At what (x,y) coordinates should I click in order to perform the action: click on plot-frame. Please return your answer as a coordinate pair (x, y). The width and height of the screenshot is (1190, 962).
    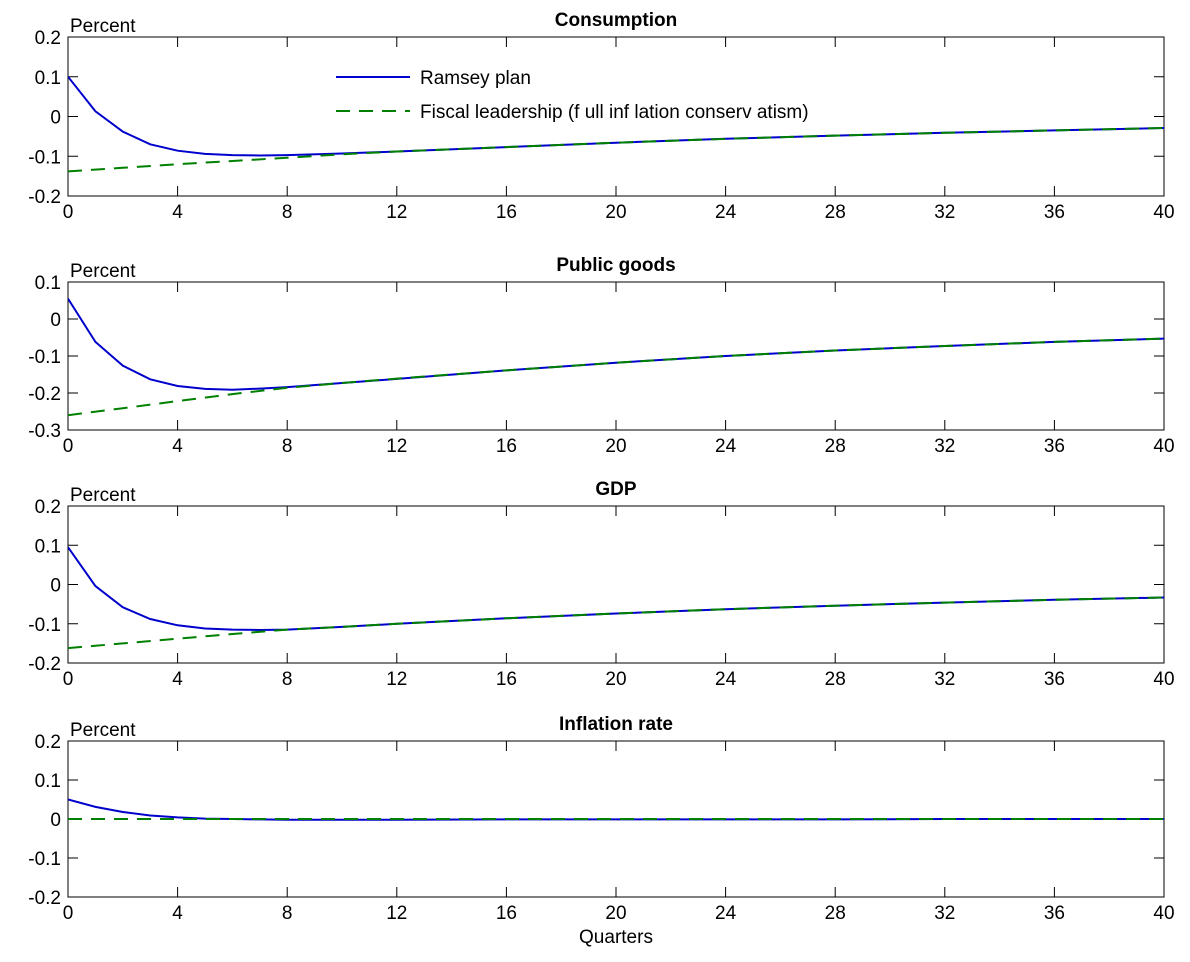
    Looking at the image, I should click on (616, 356).